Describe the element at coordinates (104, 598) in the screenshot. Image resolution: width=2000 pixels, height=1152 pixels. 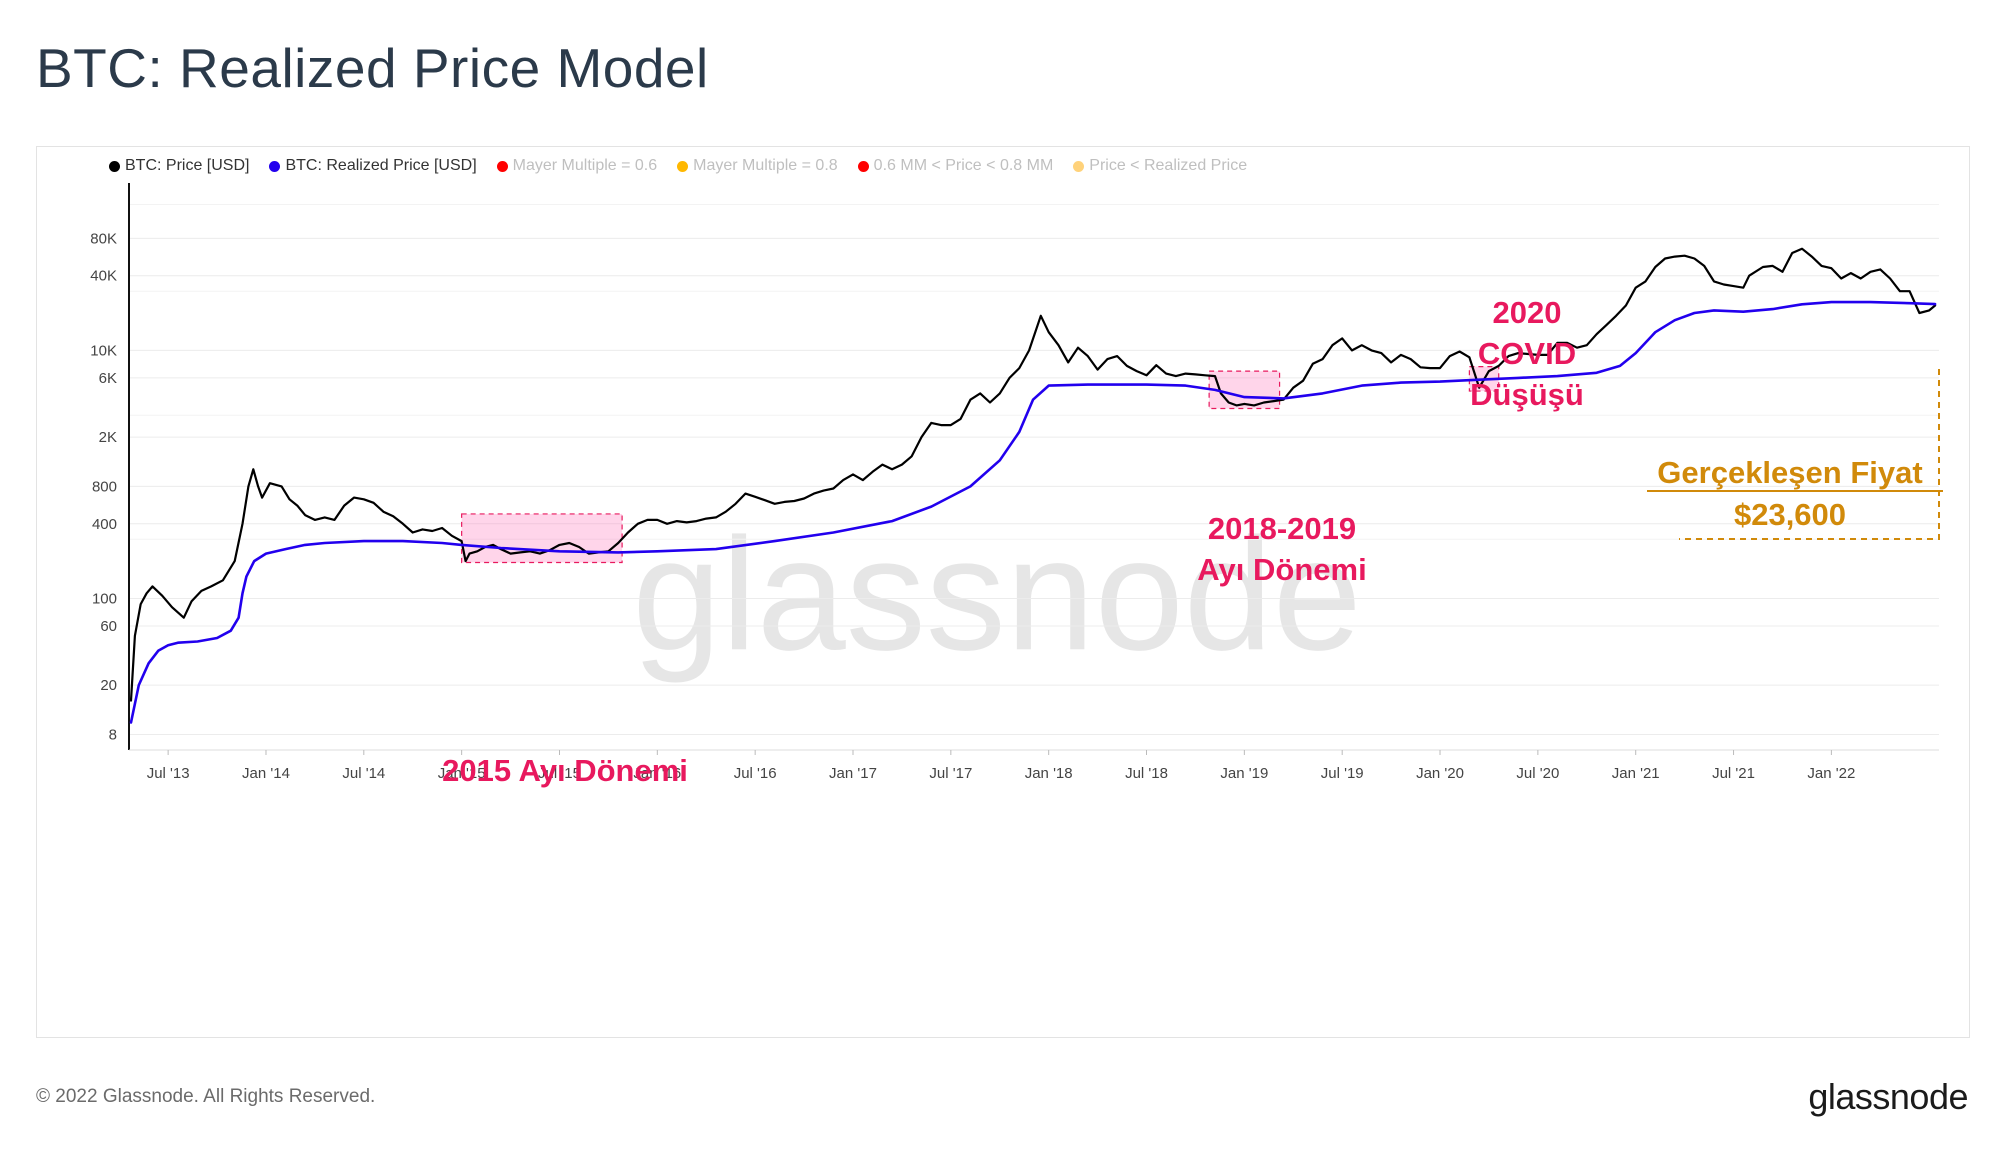
I see `y-tick-label: 100` at that location.